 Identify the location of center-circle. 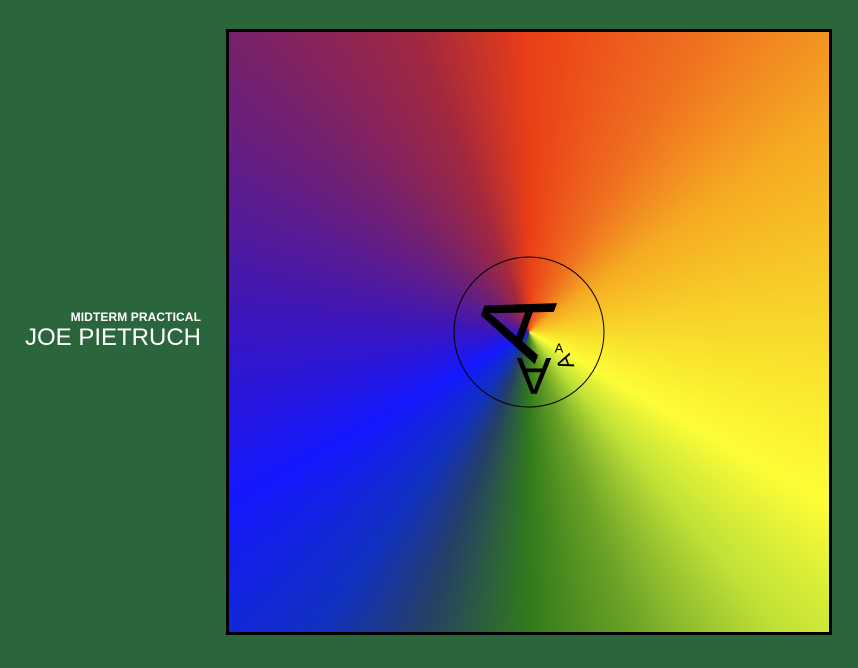
(529, 332).